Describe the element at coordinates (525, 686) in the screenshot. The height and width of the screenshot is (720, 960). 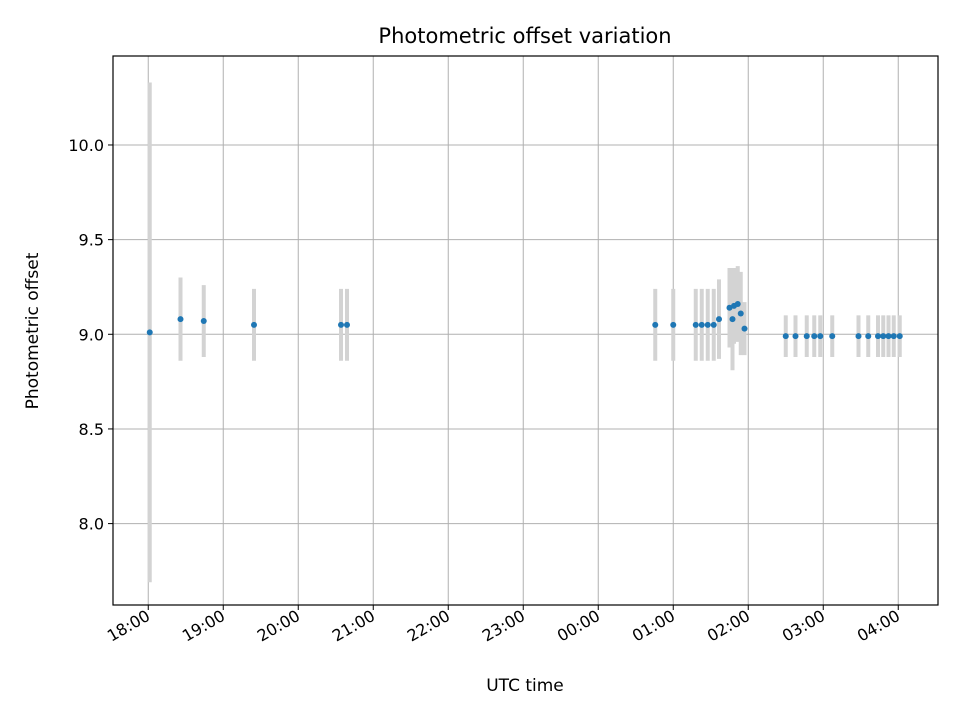
I see `x-axis-label: UTC time` at that location.